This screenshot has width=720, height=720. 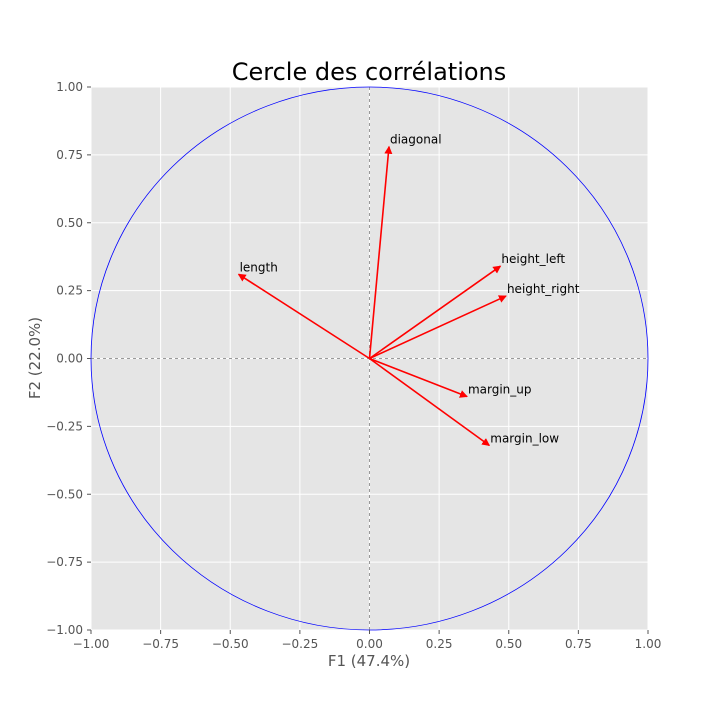 I want to click on variable-arrow-margin-up: margin_up, so click(x=450, y=377).